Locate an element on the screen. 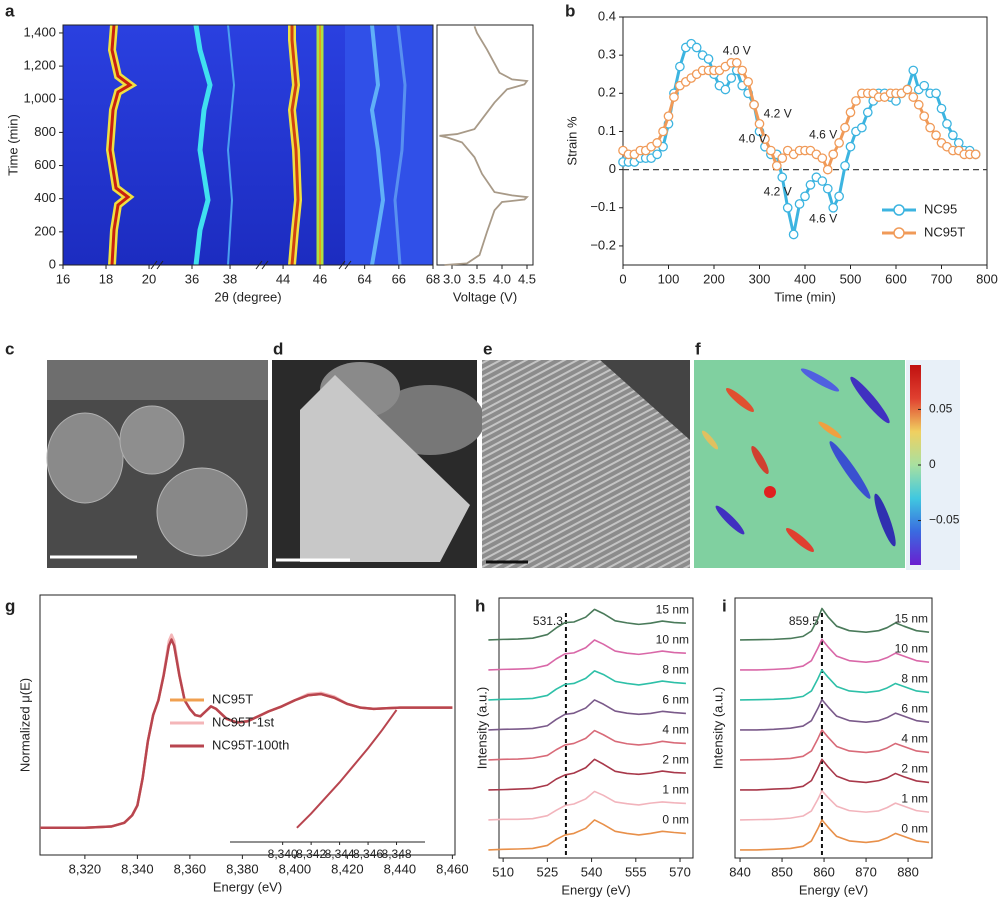 This screenshot has width=1000, height=913. x-tick-label: 18 is located at coordinates (106, 278).